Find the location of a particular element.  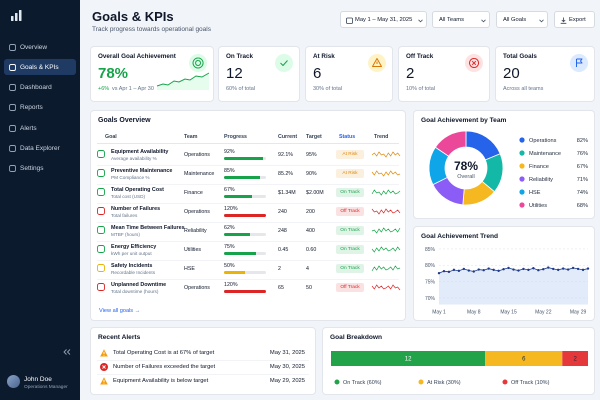

donut-center-value: 78% is located at coordinates (466, 166).